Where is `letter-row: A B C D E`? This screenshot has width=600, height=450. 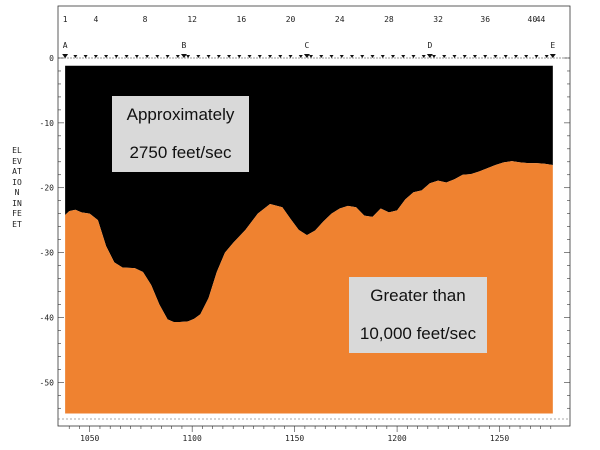 letter-row: A B C D E is located at coordinates (309, 45).